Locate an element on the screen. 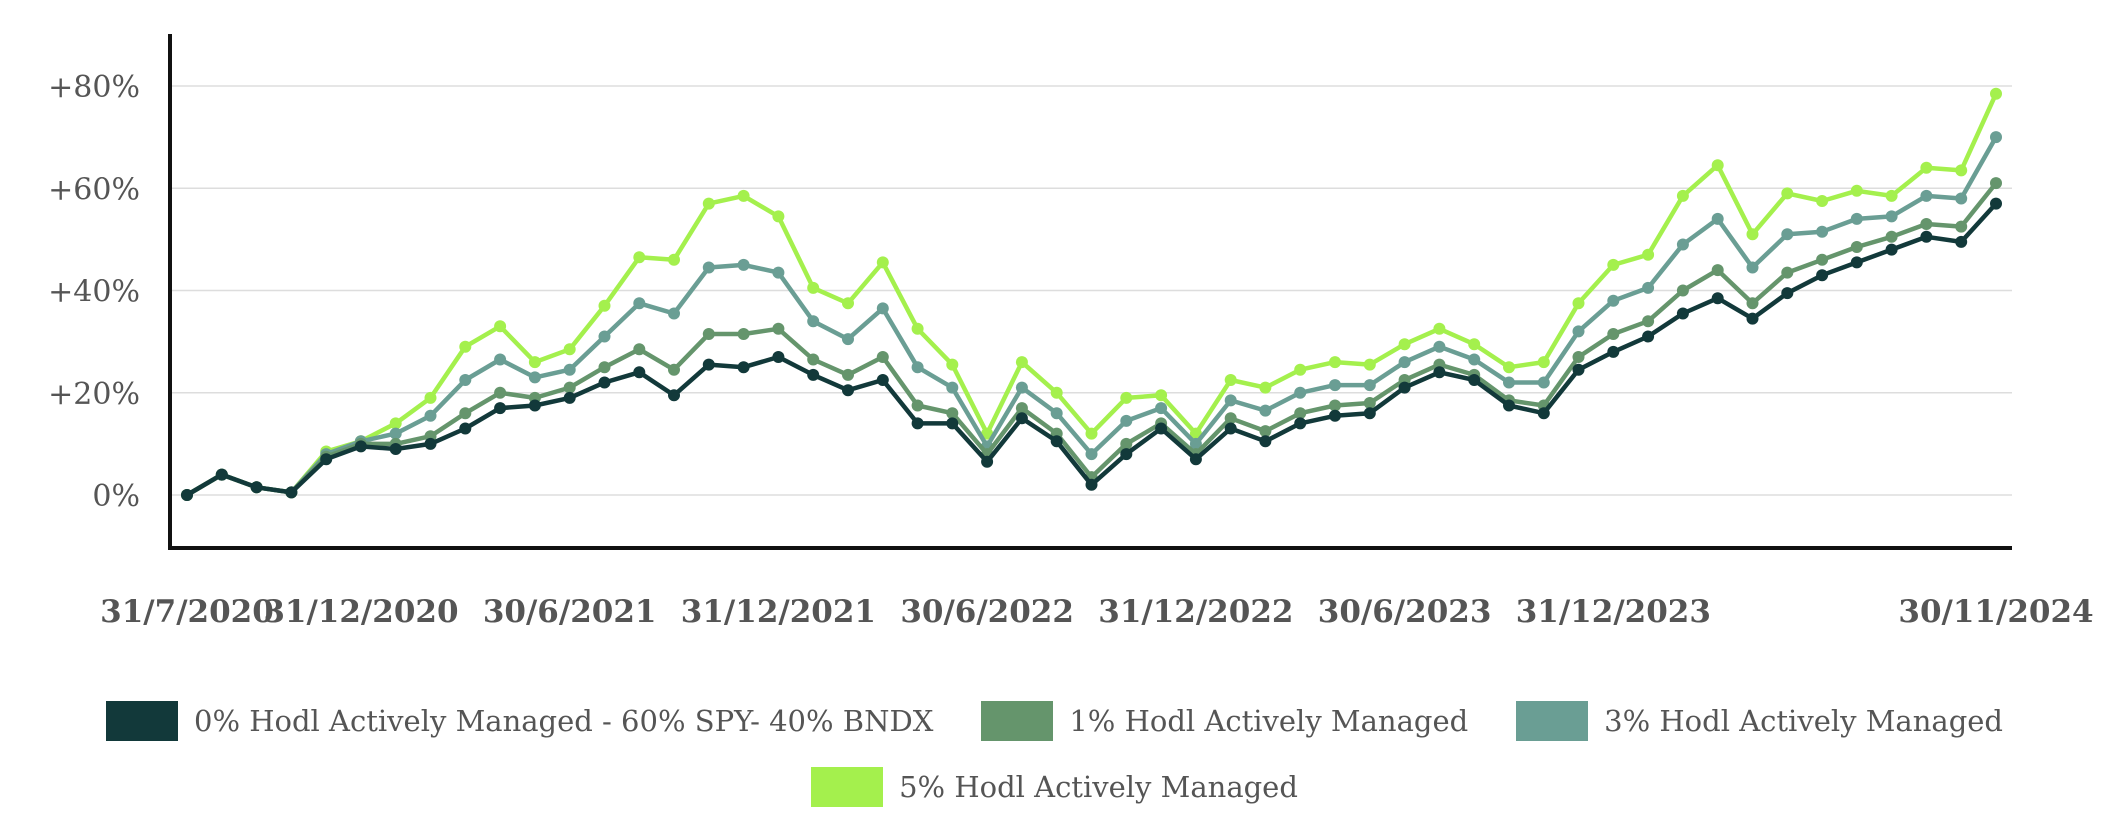 This screenshot has width=2109, height=825. legend-swatch-0pct is located at coordinates (142, 721).